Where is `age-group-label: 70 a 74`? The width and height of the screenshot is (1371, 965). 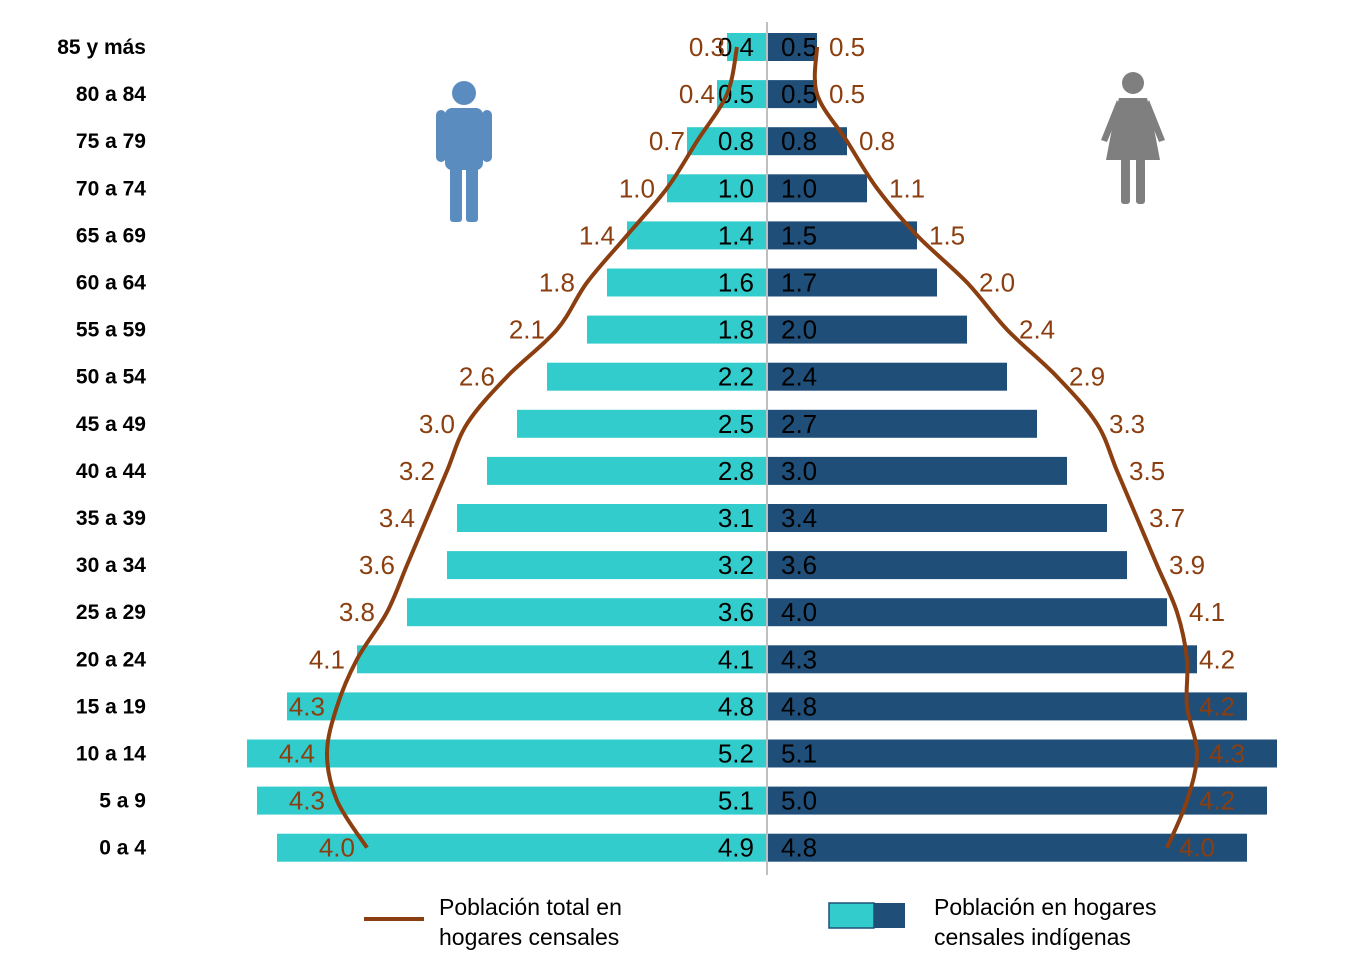 age-group-label: 70 a 74 is located at coordinates (111, 188).